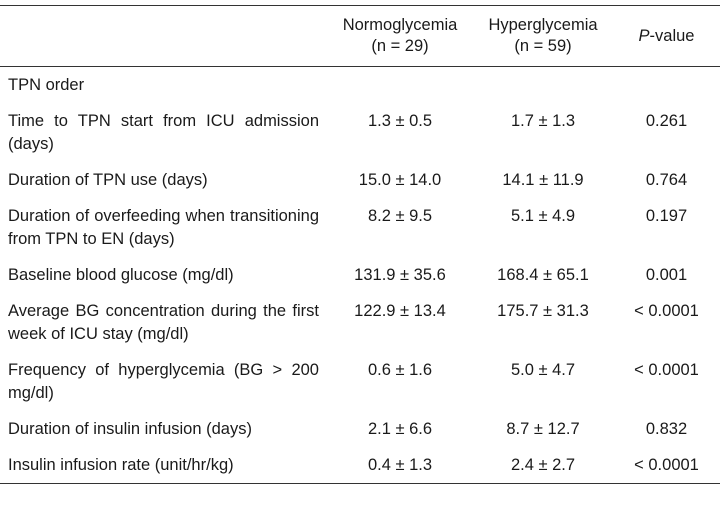 The image size is (720, 505). What do you see at coordinates (400, 46) in the screenshot?
I see `column-n: (n = 29)` at bounding box center [400, 46].